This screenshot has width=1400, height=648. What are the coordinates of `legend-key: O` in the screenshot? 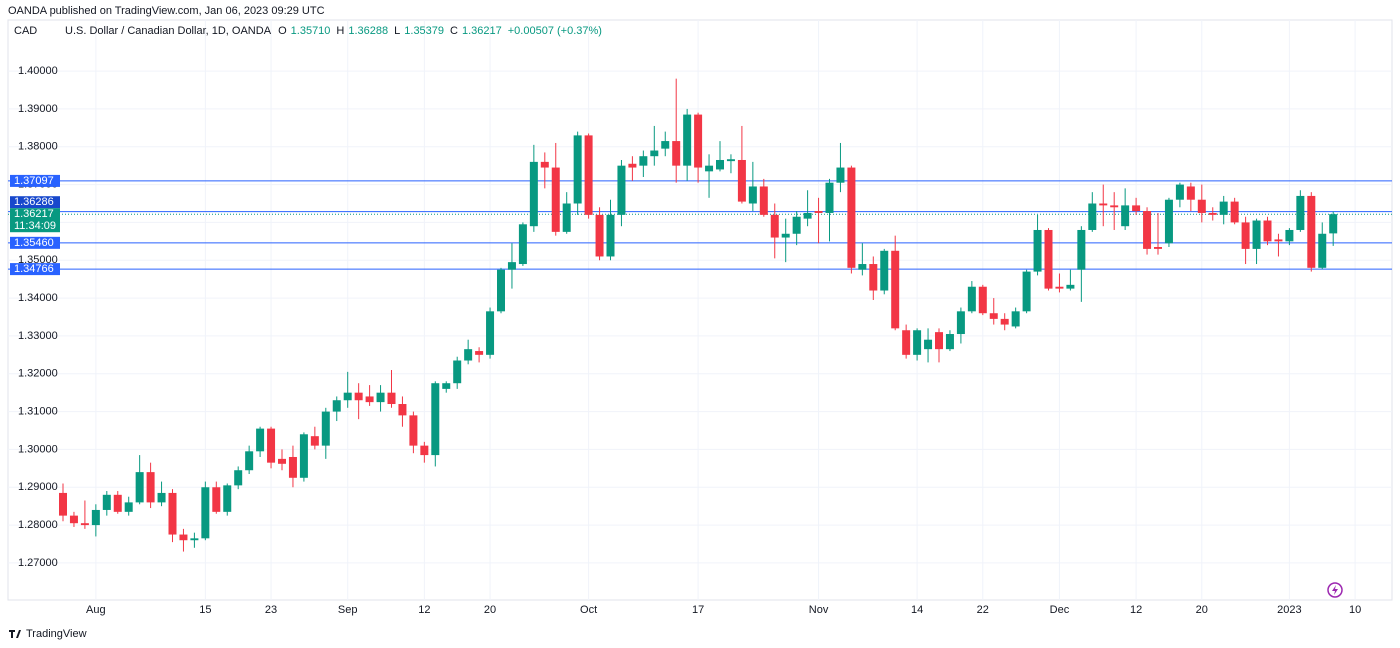 It's located at (282, 31).